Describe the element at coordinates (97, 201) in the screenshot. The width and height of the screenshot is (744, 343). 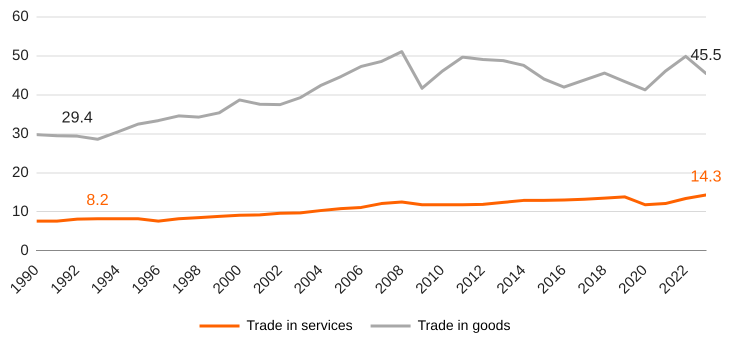
I see `annotation: 8.2` at that location.